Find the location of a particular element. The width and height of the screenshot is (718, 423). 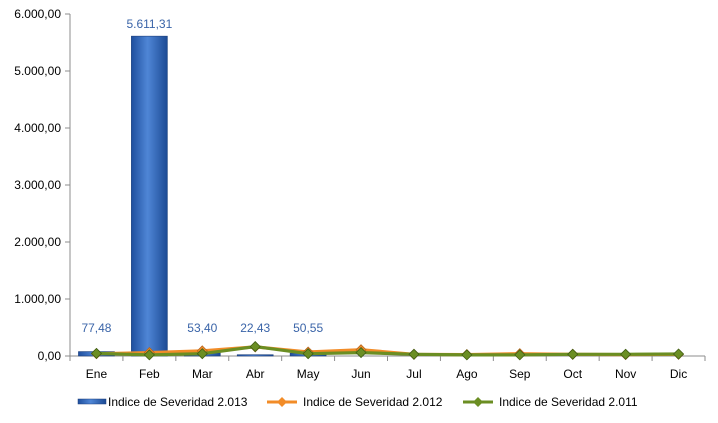

bar-data-label: 77,48 is located at coordinates (96, 328).